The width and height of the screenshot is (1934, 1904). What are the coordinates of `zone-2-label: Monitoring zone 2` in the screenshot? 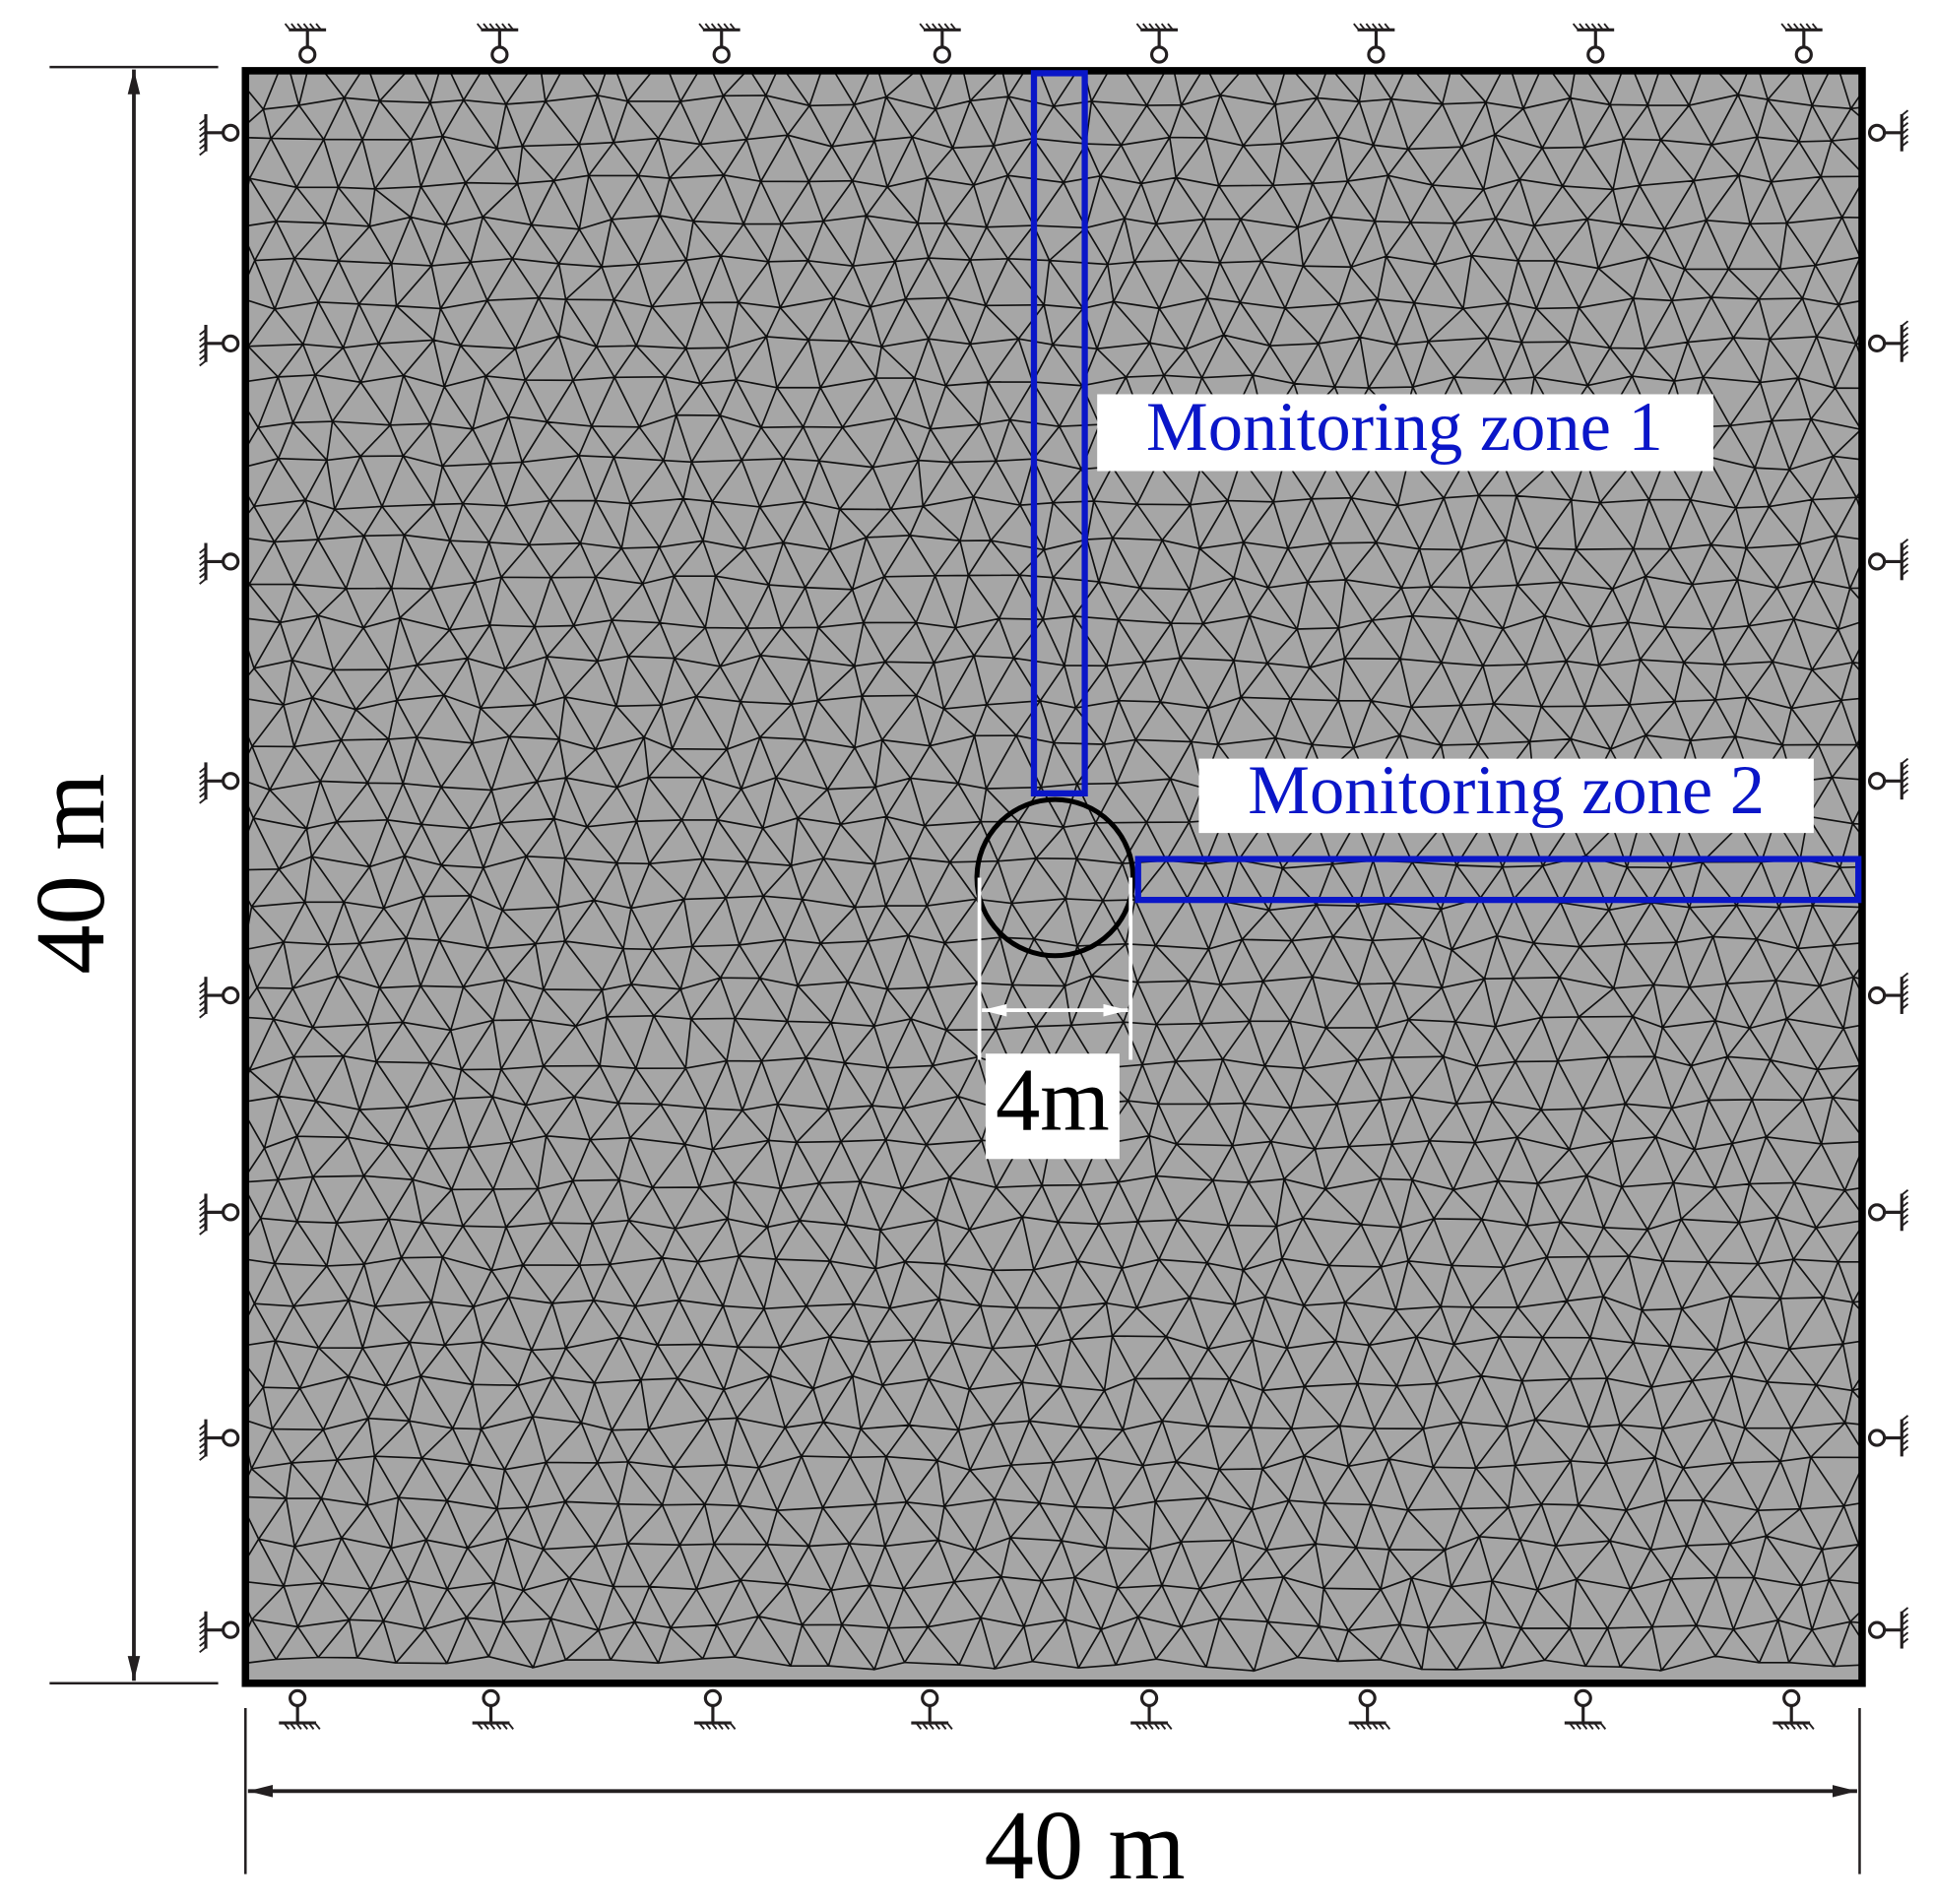 It's located at (1507, 790).